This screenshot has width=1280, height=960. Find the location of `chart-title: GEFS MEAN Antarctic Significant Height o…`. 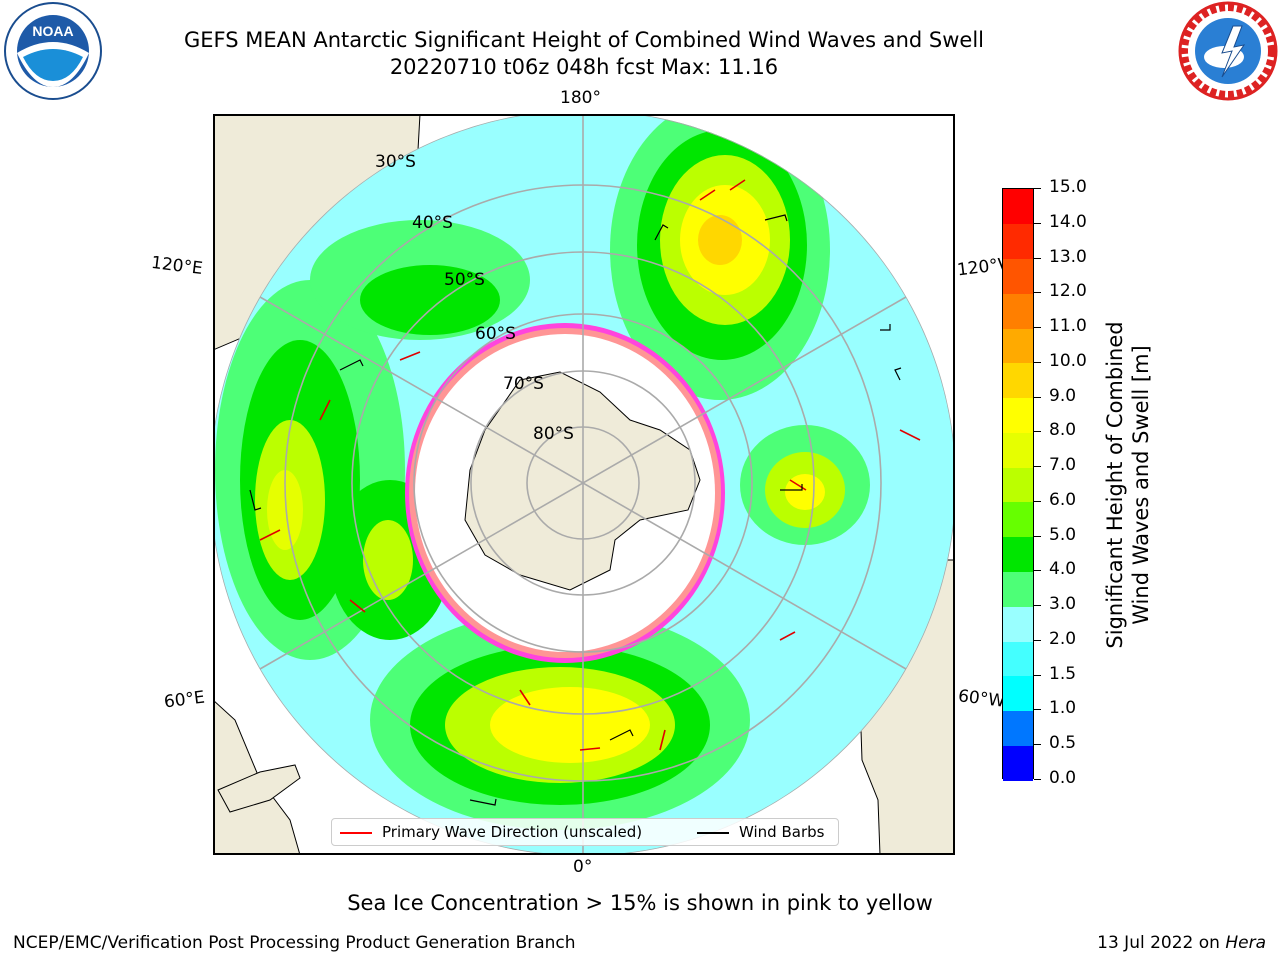

chart-title: GEFS MEAN Antarctic Significant Height o… is located at coordinates (584, 40).